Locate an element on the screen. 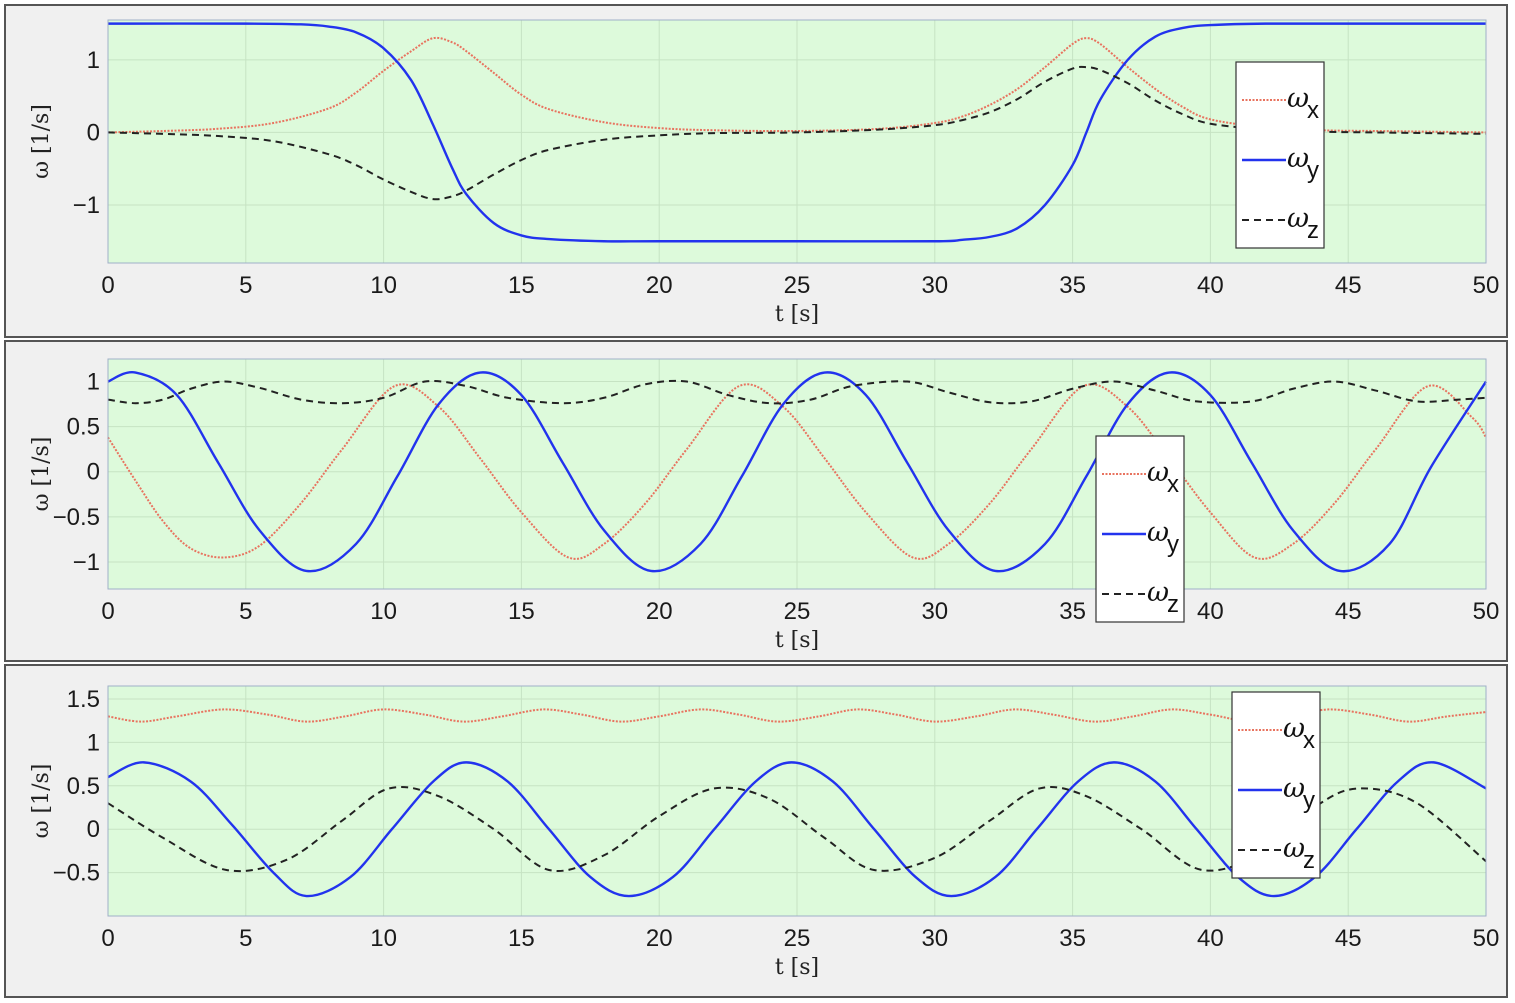 Image resolution: width=1515 pixels, height=1003 pixels. y-tick-label: 1.5 is located at coordinates (83, 699).